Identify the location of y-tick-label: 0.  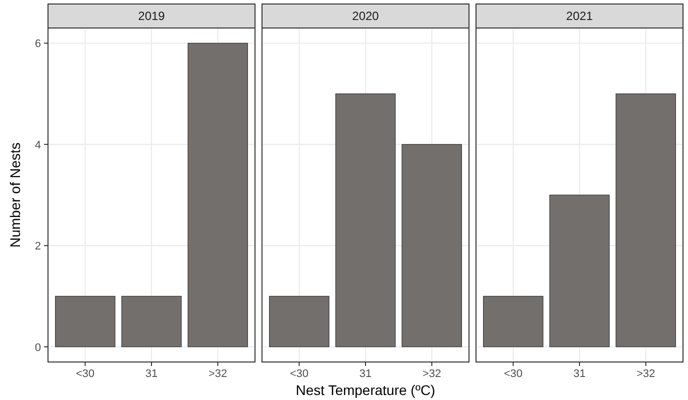
(37, 348).